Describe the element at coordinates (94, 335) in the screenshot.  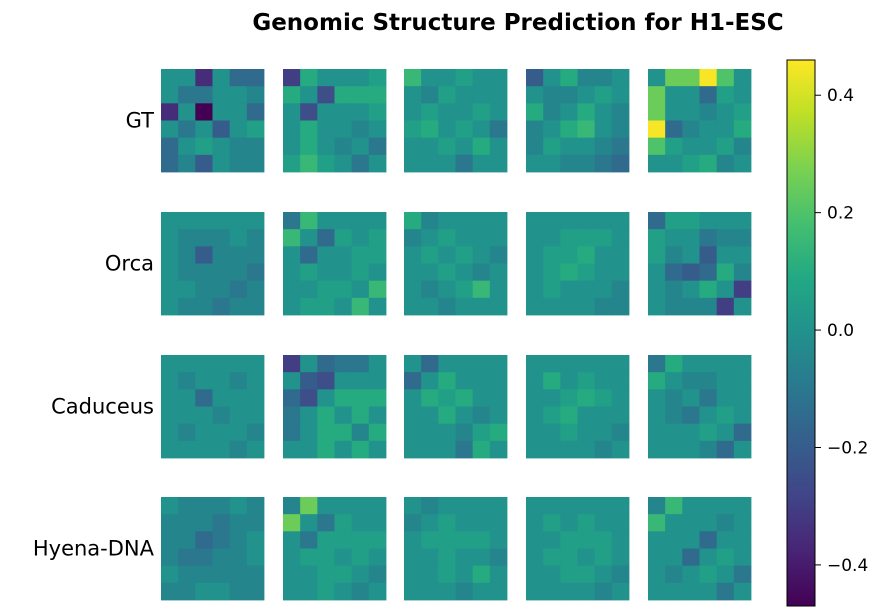
I see `row-labels: GT Orca Caduceus Hyena-DNA` at that location.